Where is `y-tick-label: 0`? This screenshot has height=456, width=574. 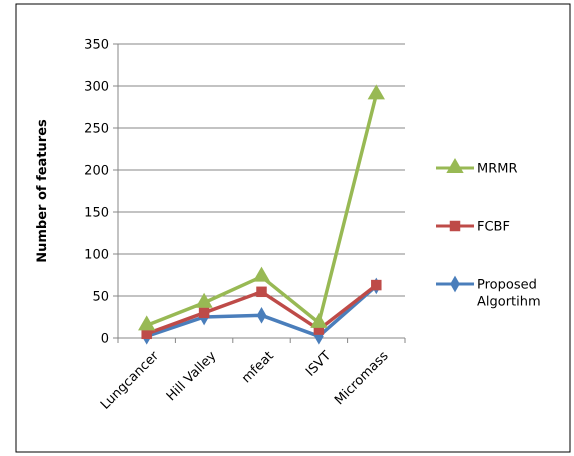
y-tick-label: 0 is located at coordinates (104, 339).